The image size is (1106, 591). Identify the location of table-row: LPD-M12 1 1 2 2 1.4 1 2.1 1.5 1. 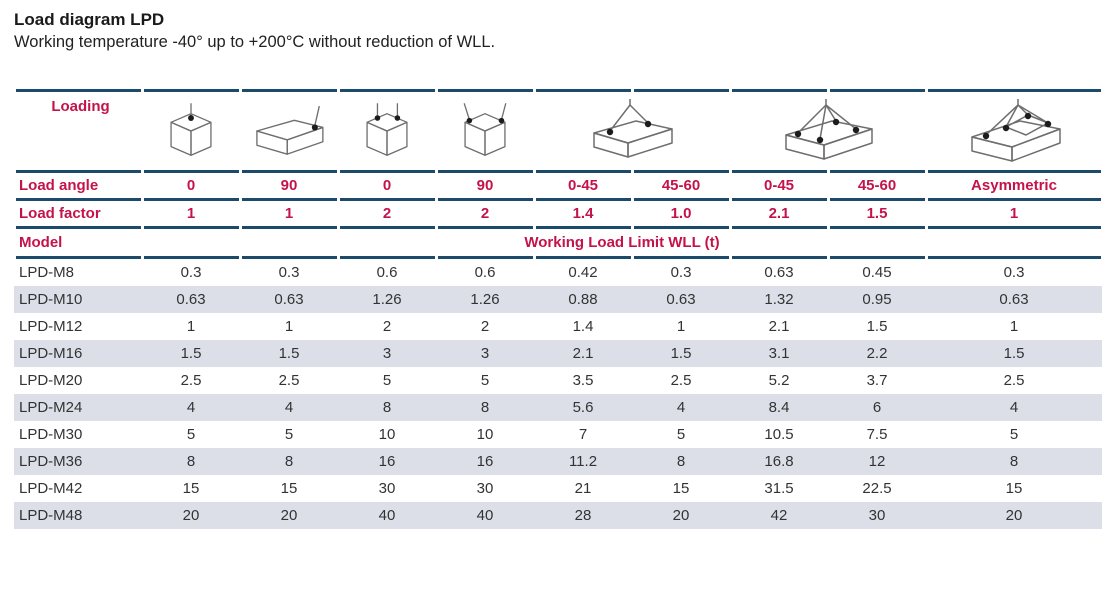
(558, 326).